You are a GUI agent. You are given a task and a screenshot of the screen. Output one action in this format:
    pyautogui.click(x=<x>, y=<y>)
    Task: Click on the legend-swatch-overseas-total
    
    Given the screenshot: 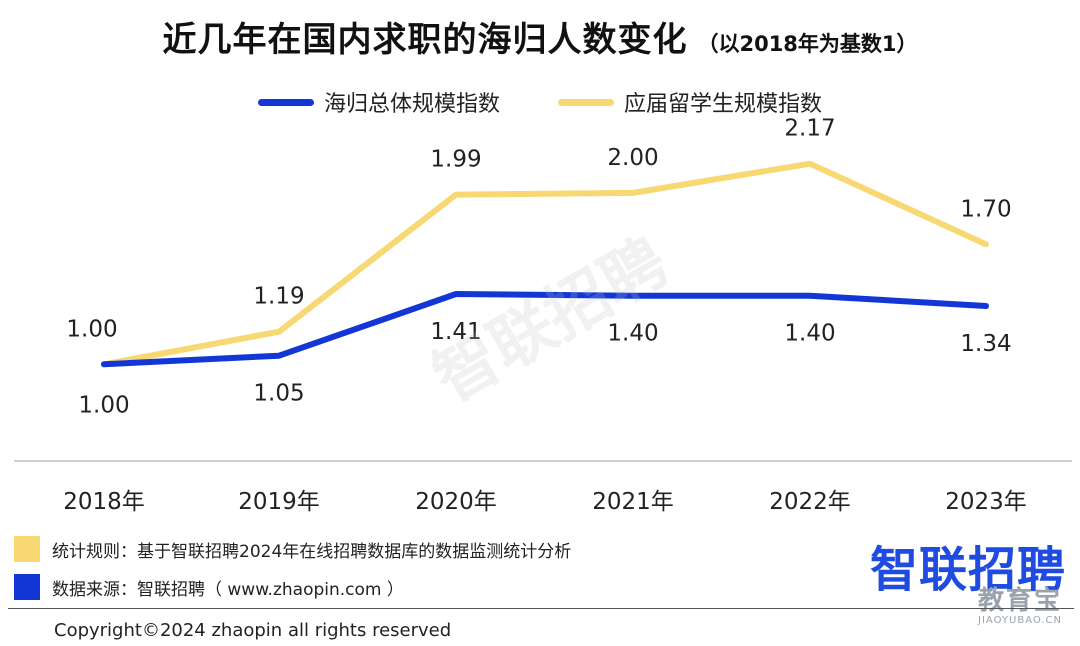 What is the action you would take?
    pyautogui.click(x=285, y=102)
    